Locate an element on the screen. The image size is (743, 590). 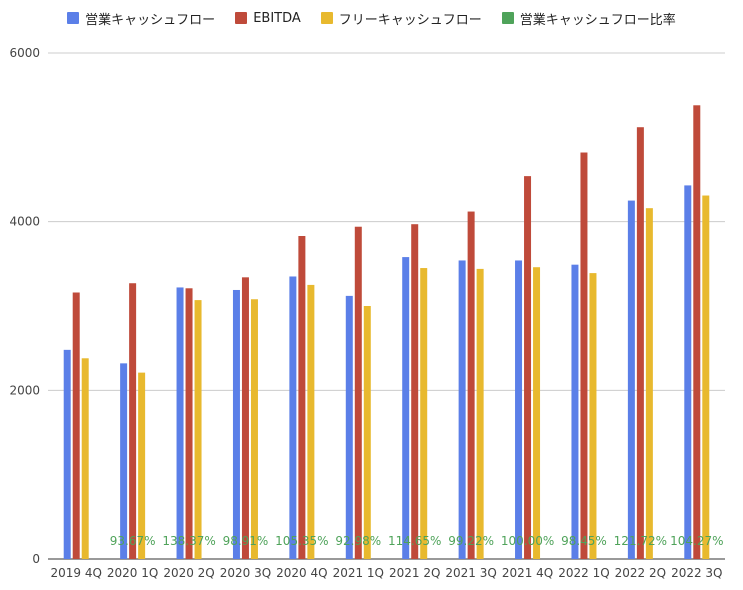
x-tick-label: 2022 2Q is located at coordinates (640, 573).